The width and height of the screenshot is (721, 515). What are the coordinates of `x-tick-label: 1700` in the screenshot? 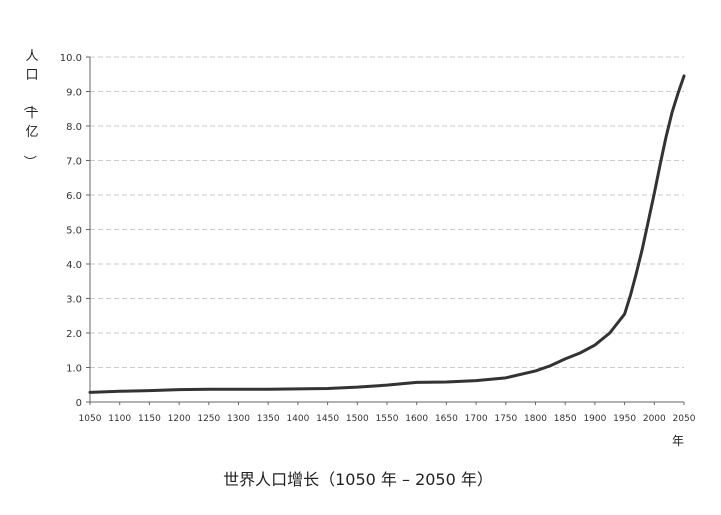 It's located at (476, 419).